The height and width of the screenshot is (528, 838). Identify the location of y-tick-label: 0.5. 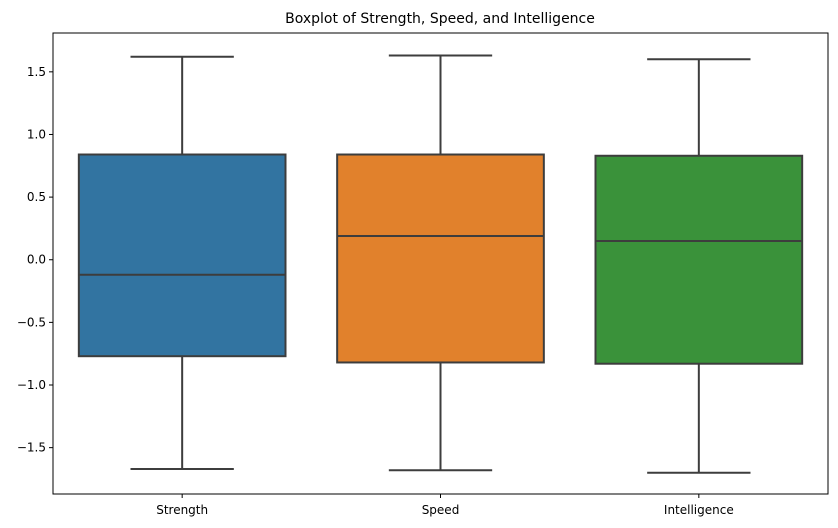
(36, 197).